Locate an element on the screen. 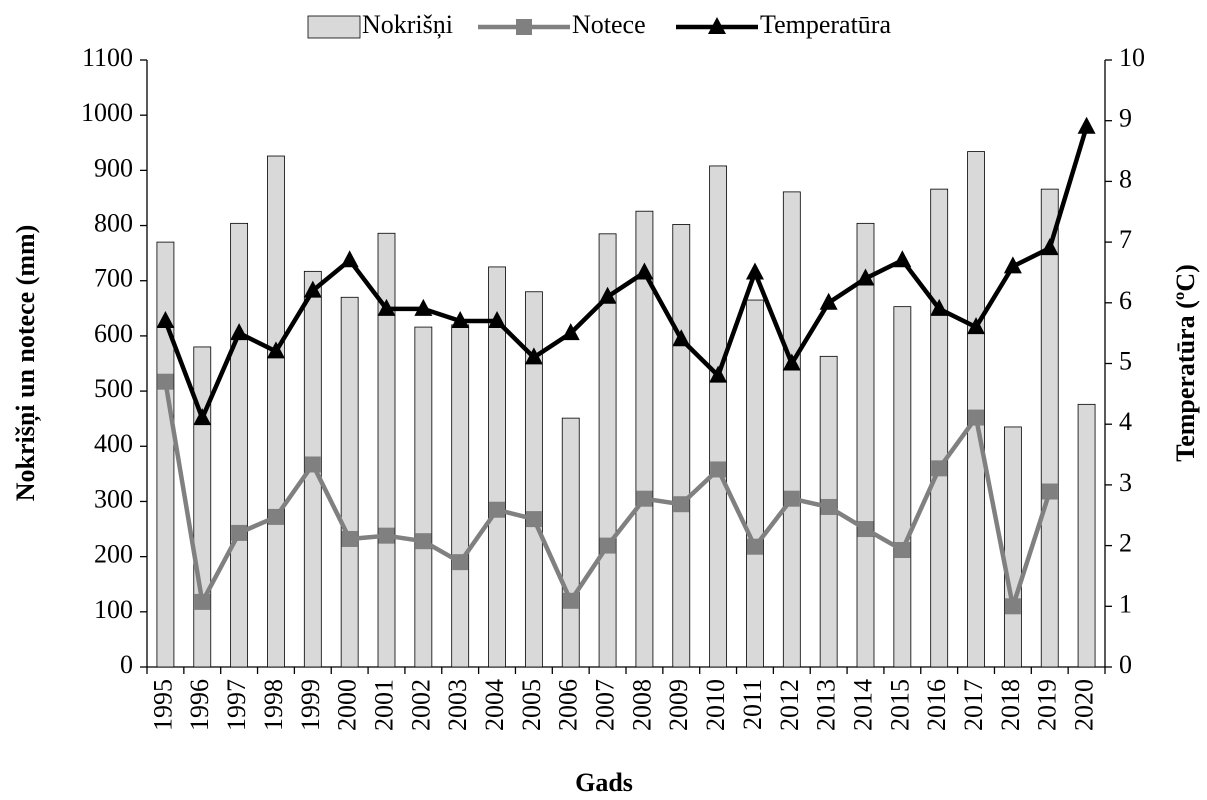  x-axis-title: Gads is located at coordinates (604, 782).